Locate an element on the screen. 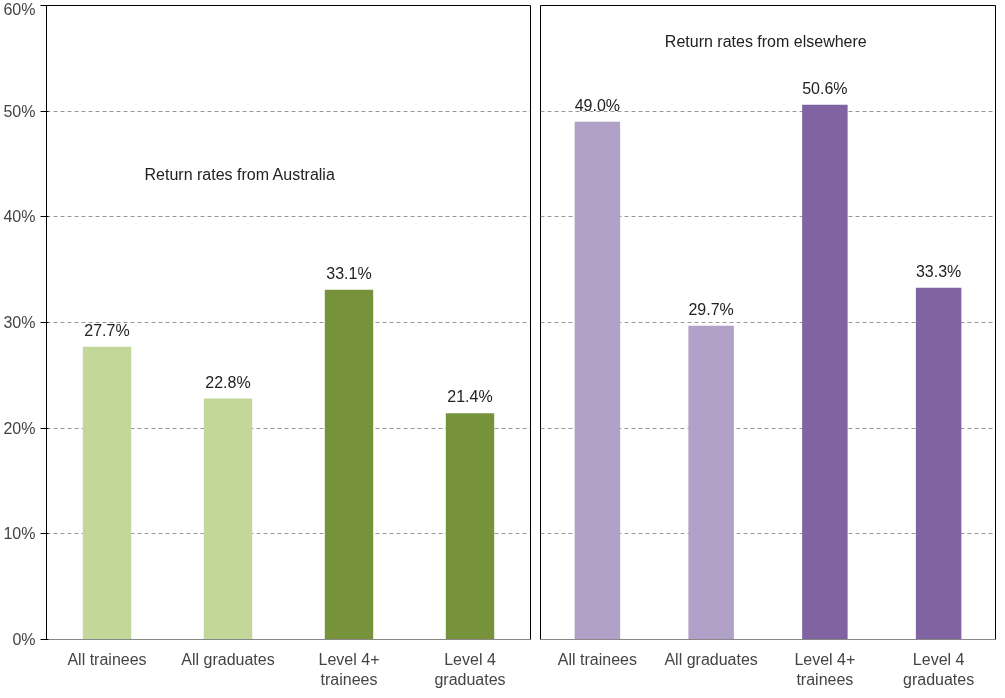 This screenshot has width=1005, height=698. data-label: 49.0% is located at coordinates (597, 105).